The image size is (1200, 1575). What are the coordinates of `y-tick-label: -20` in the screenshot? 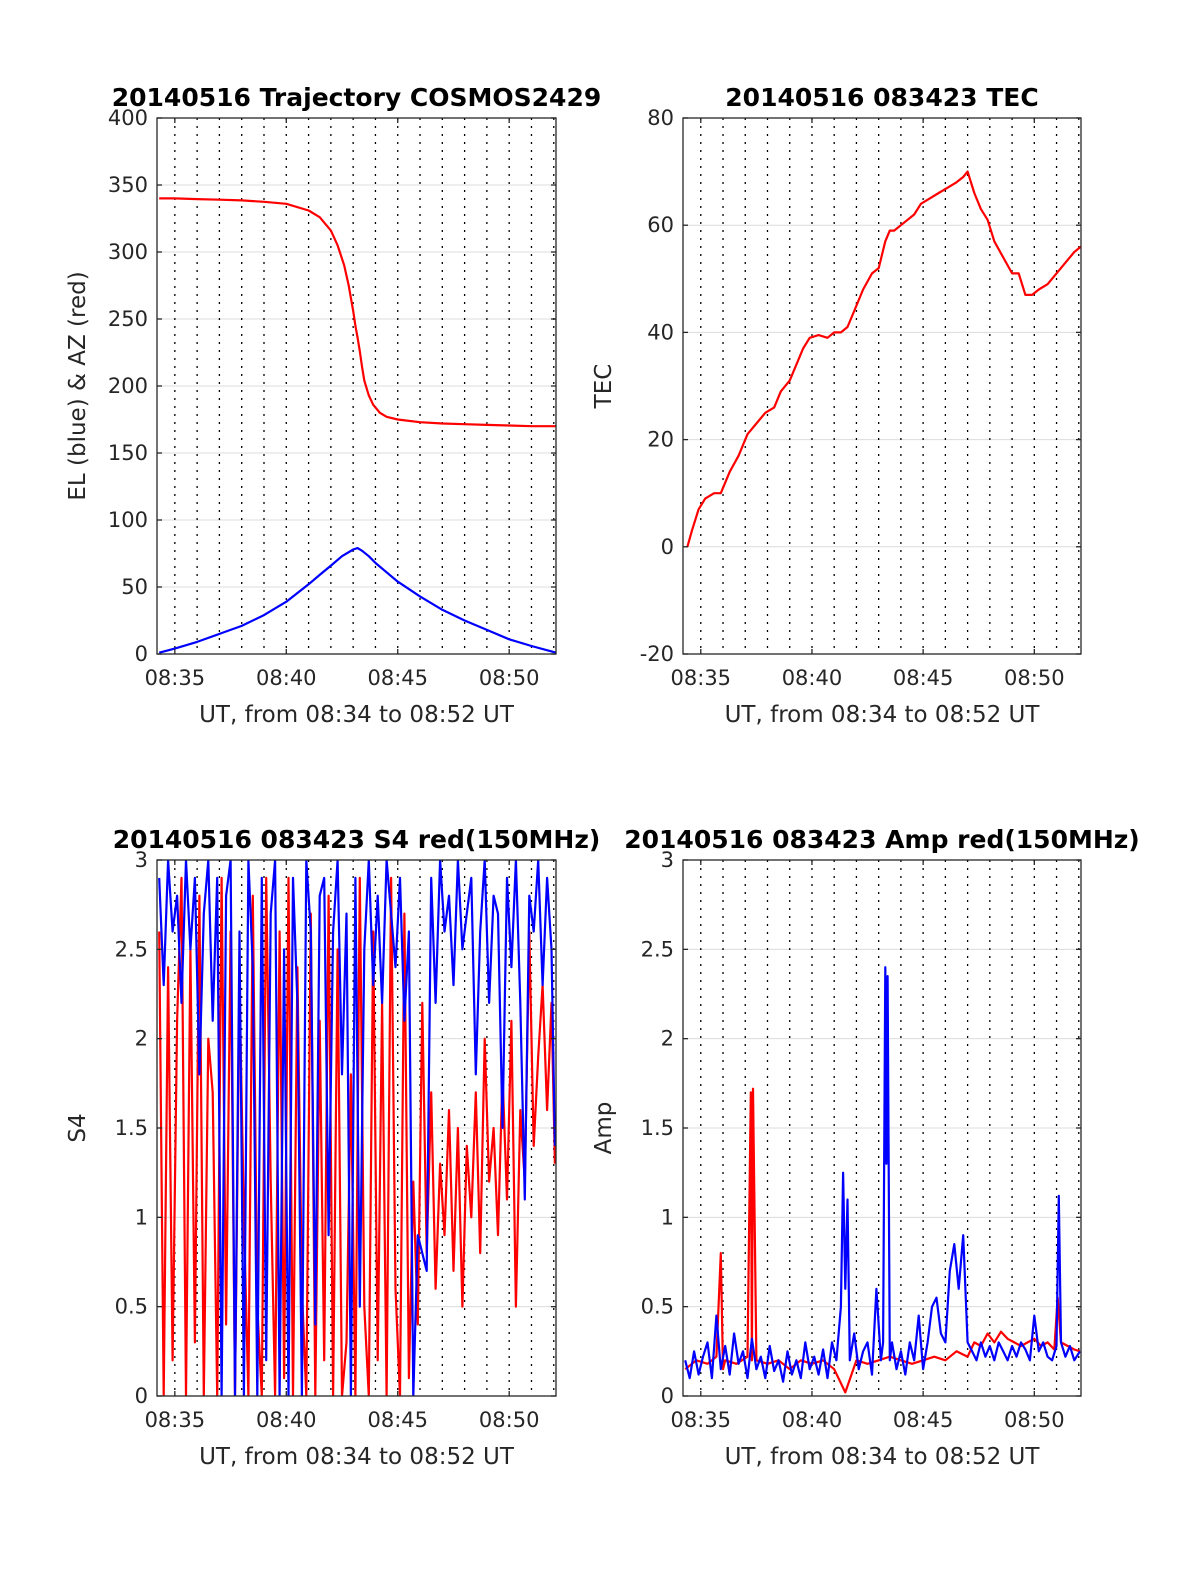 It's located at (657, 654).